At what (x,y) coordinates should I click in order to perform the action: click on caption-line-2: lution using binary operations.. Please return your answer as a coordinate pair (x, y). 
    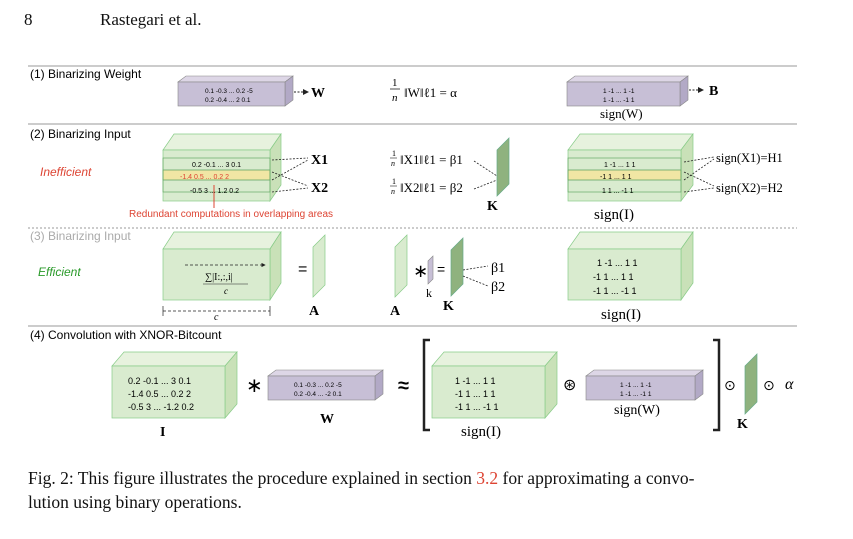
    Looking at the image, I should click on (135, 502).